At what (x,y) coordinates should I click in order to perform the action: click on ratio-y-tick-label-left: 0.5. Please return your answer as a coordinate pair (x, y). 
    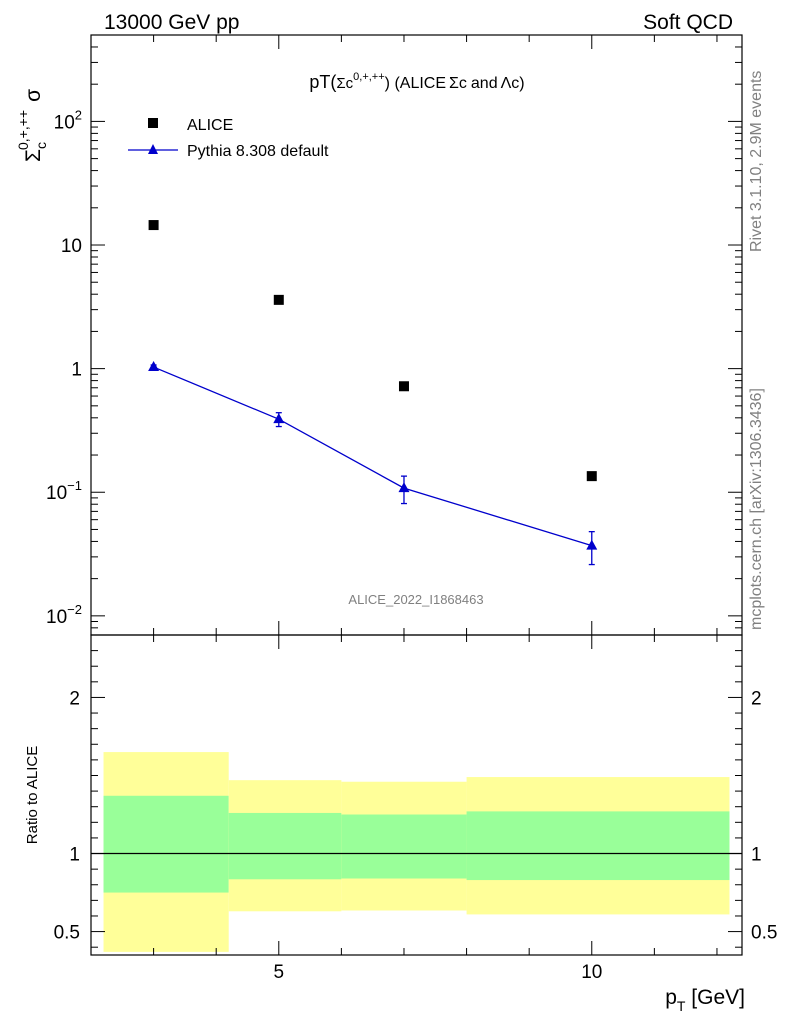
    Looking at the image, I should click on (67, 933).